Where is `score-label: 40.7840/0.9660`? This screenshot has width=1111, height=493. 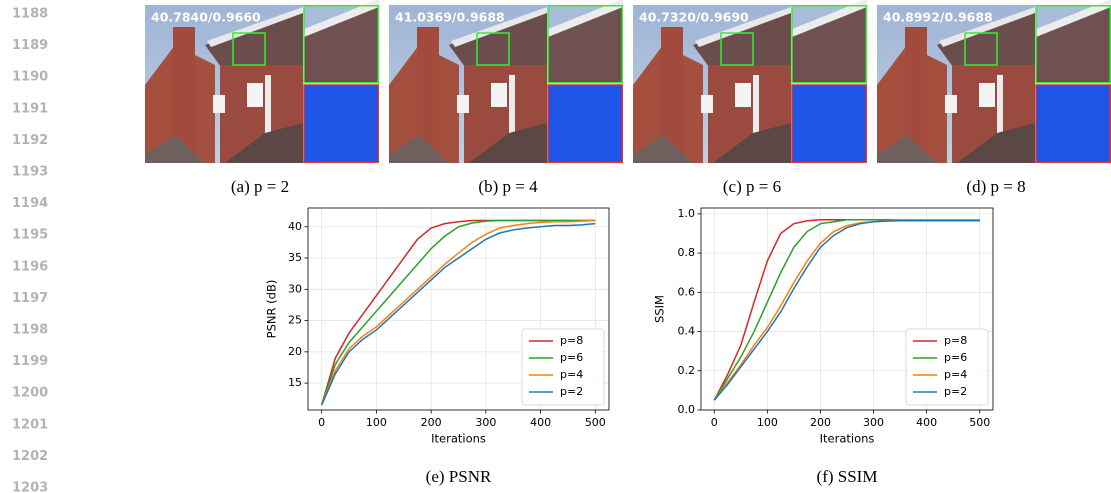 score-label: 40.7840/0.9660 is located at coordinates (206, 17).